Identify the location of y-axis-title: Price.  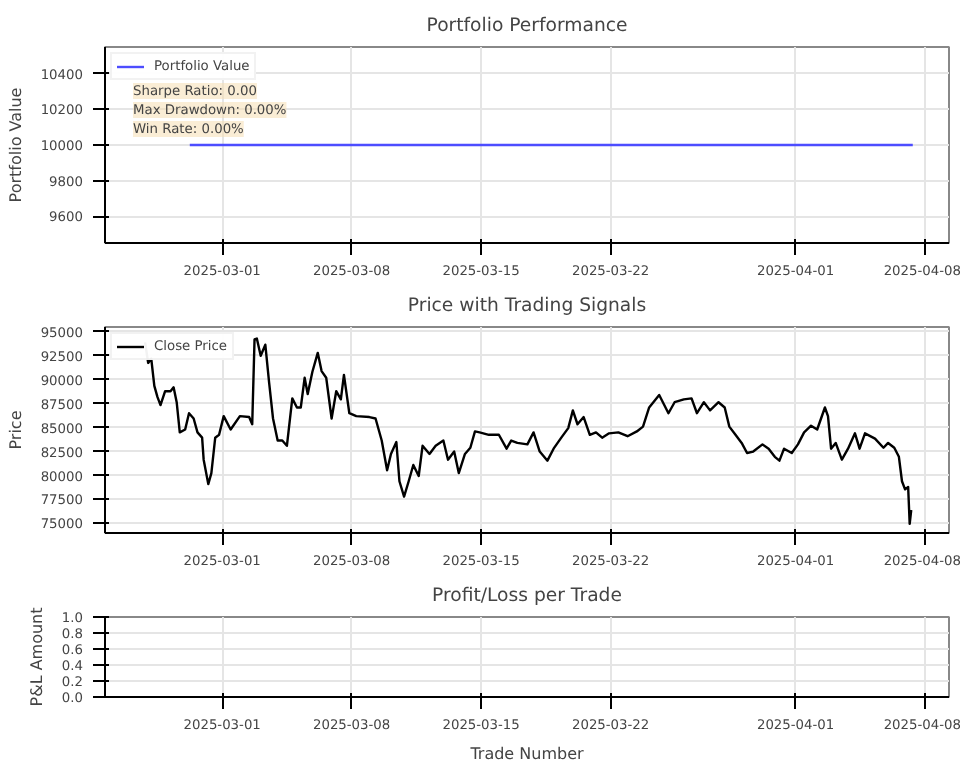
(15, 430).